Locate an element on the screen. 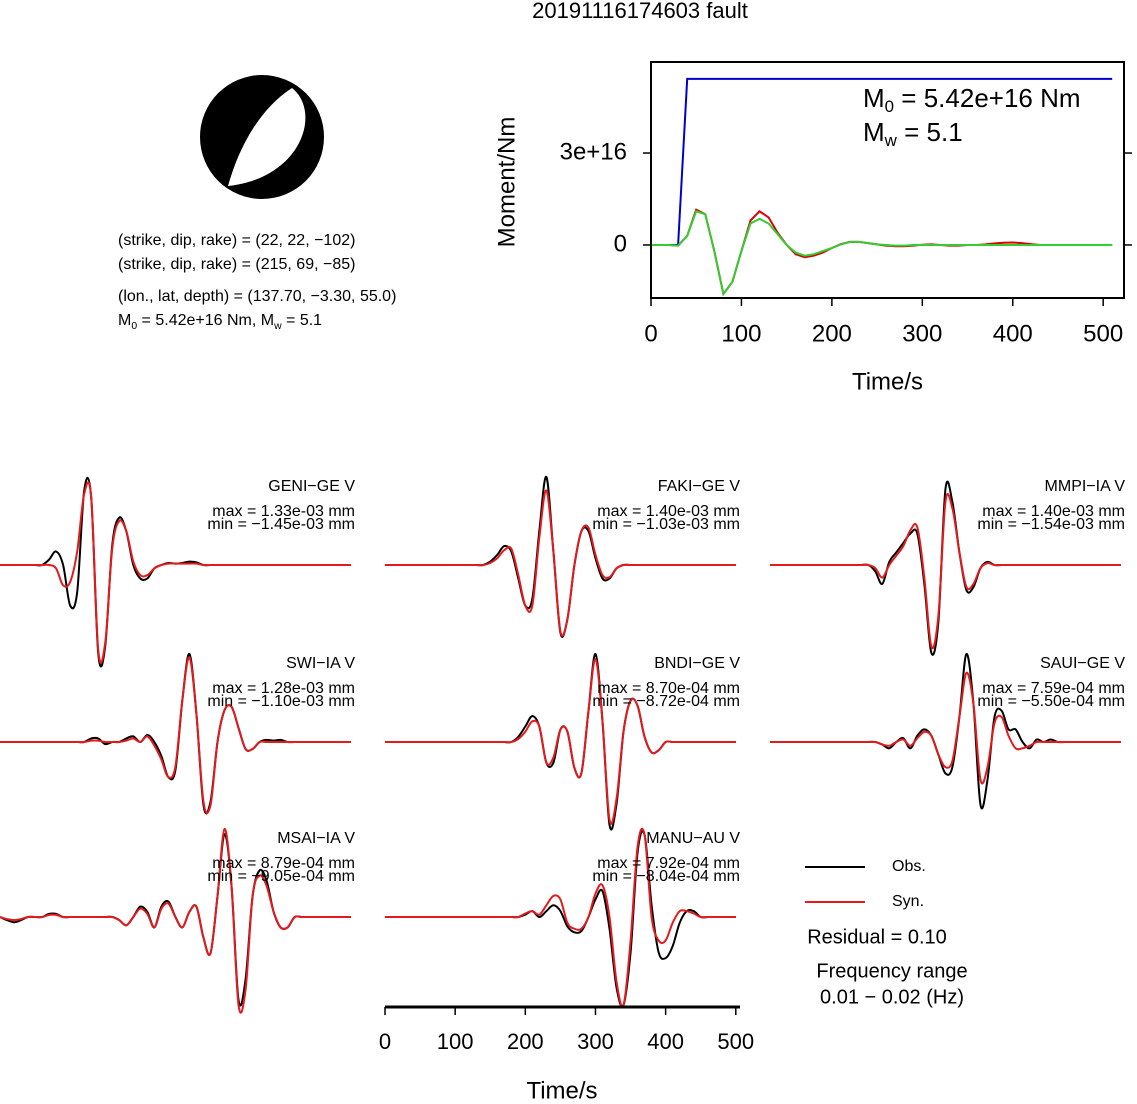 Image resolution: width=1137 pixels, height=1104 pixels. min-label: min = −1.54e-03 mm is located at coordinates (1051, 524).